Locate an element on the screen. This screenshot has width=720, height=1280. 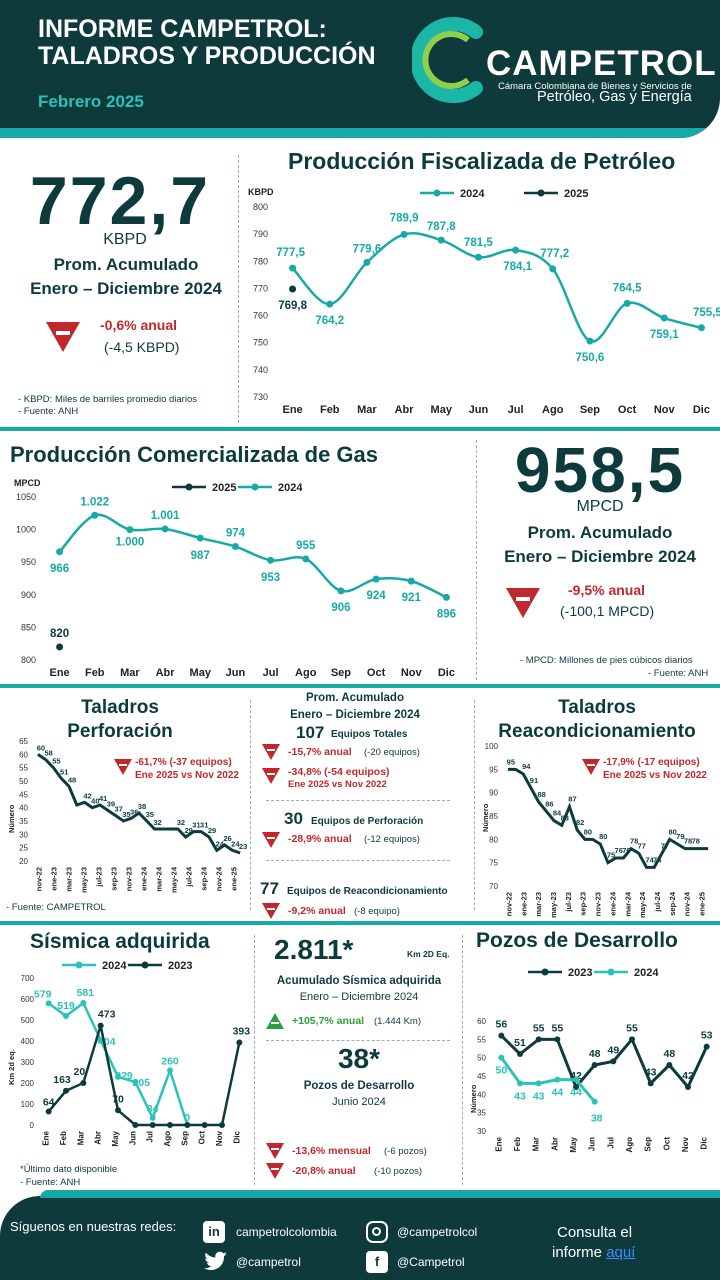
data-label: 966 is located at coordinates (59, 569).